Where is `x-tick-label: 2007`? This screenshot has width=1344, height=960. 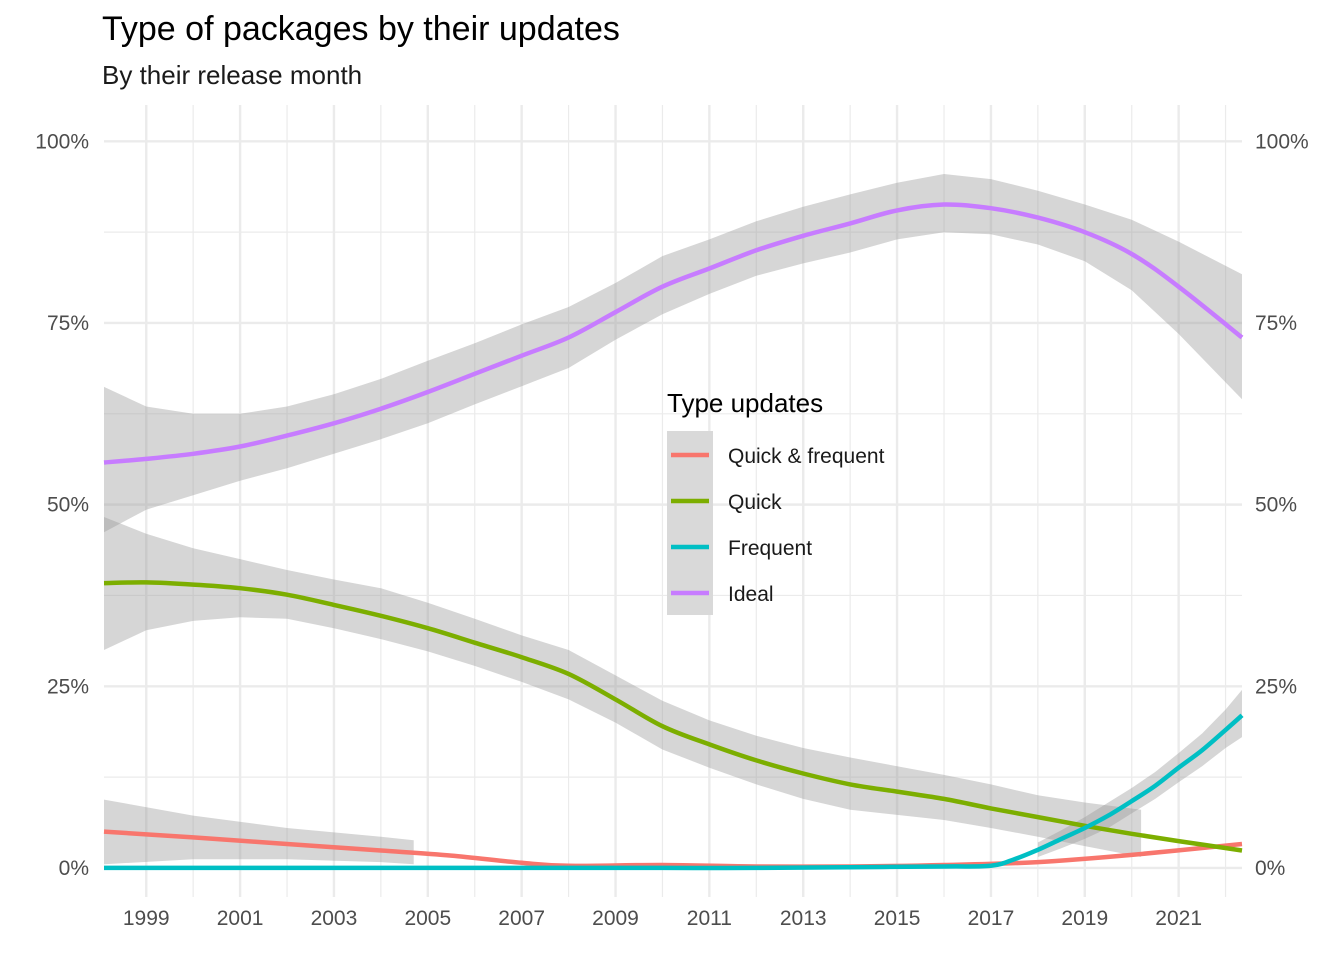 x-tick-label: 2007 is located at coordinates (521, 918).